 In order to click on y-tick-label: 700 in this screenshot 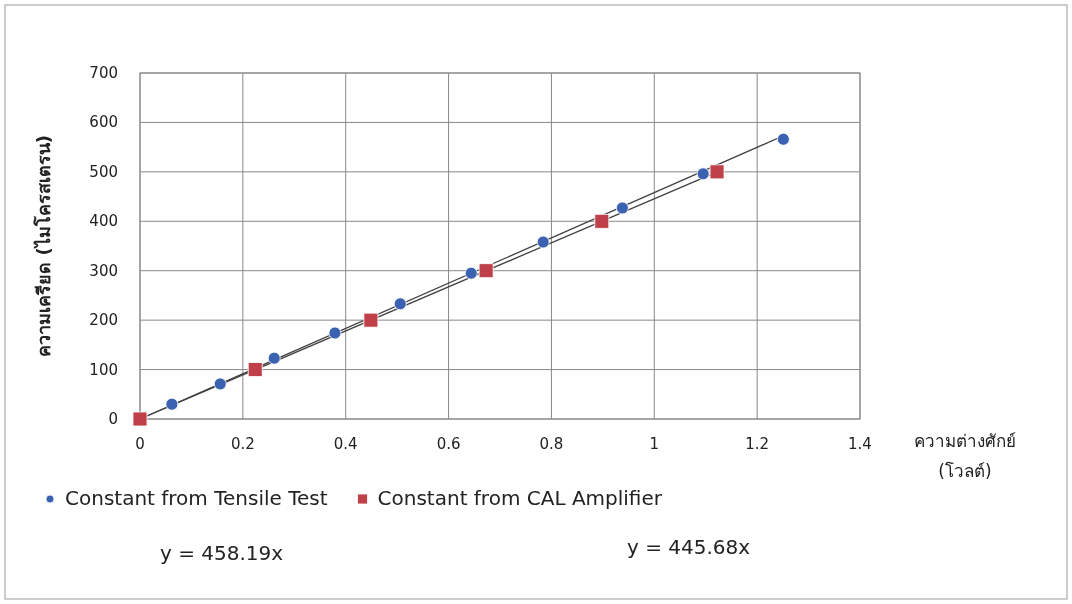, I will do `click(103, 73)`.